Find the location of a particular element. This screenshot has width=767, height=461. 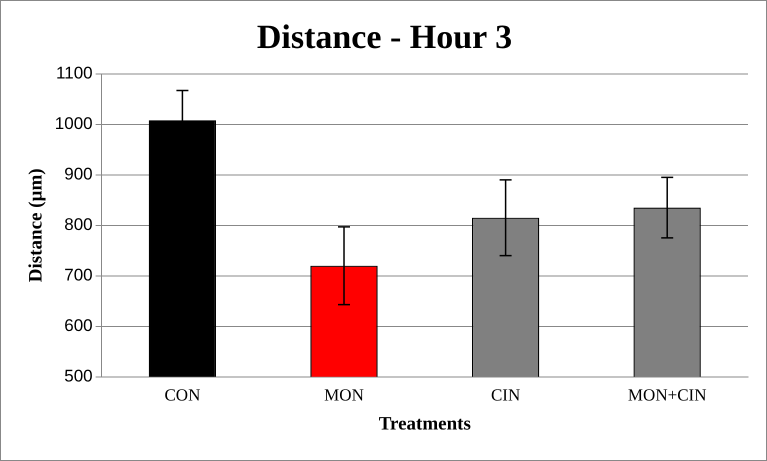

x-axis-title: Treatments is located at coordinates (424, 424).